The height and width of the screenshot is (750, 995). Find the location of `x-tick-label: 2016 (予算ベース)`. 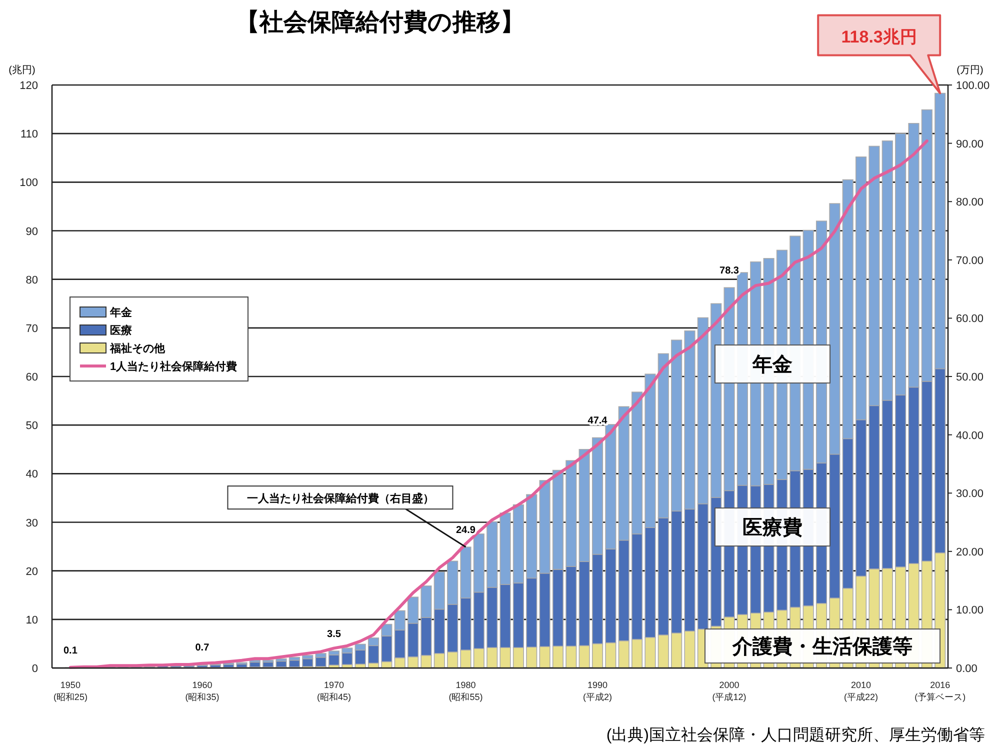

x-tick-label: 2016 (予算ベース) is located at coordinates (940, 691).